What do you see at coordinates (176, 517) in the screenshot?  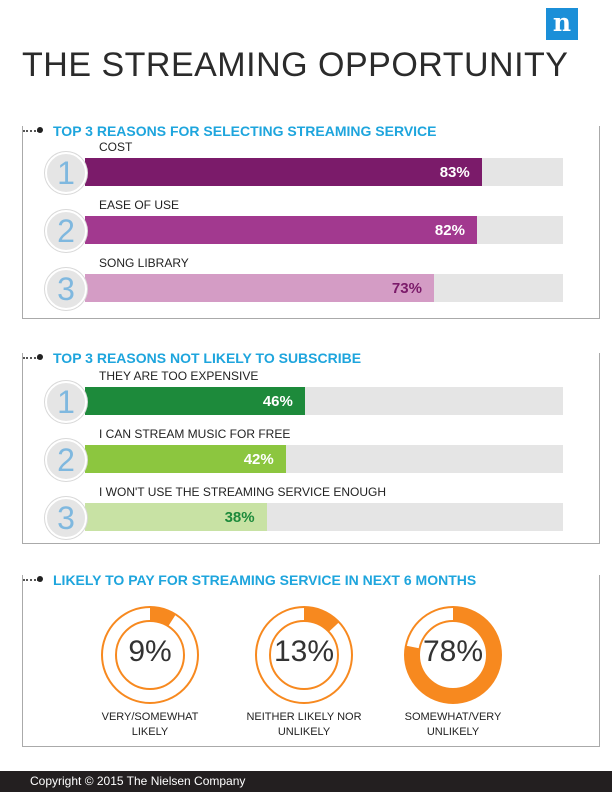 I see `bar-fill: 38%` at bounding box center [176, 517].